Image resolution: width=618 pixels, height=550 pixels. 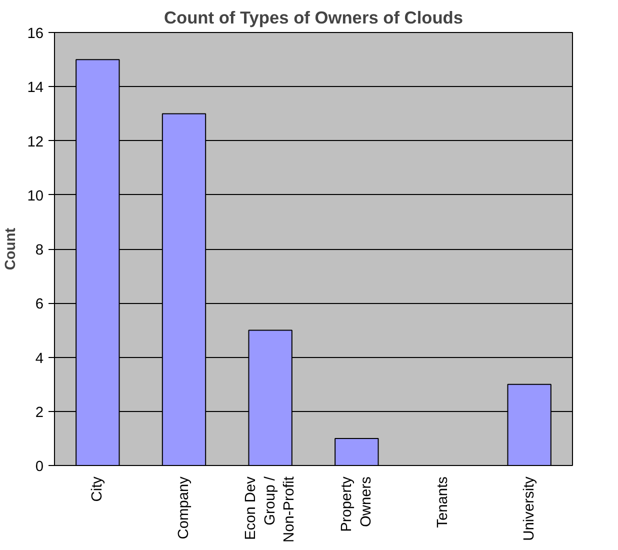 What do you see at coordinates (11, 249) in the screenshot?
I see `y-axis-title: Count` at bounding box center [11, 249].